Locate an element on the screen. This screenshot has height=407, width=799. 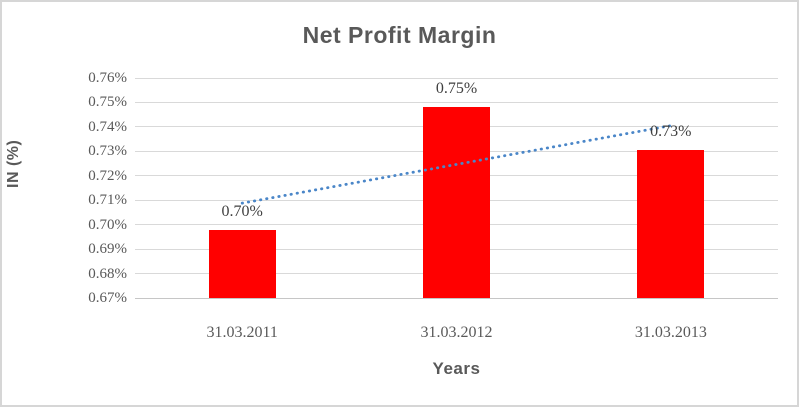
y-axis-tick-label: 0.74% is located at coordinates (107, 126).